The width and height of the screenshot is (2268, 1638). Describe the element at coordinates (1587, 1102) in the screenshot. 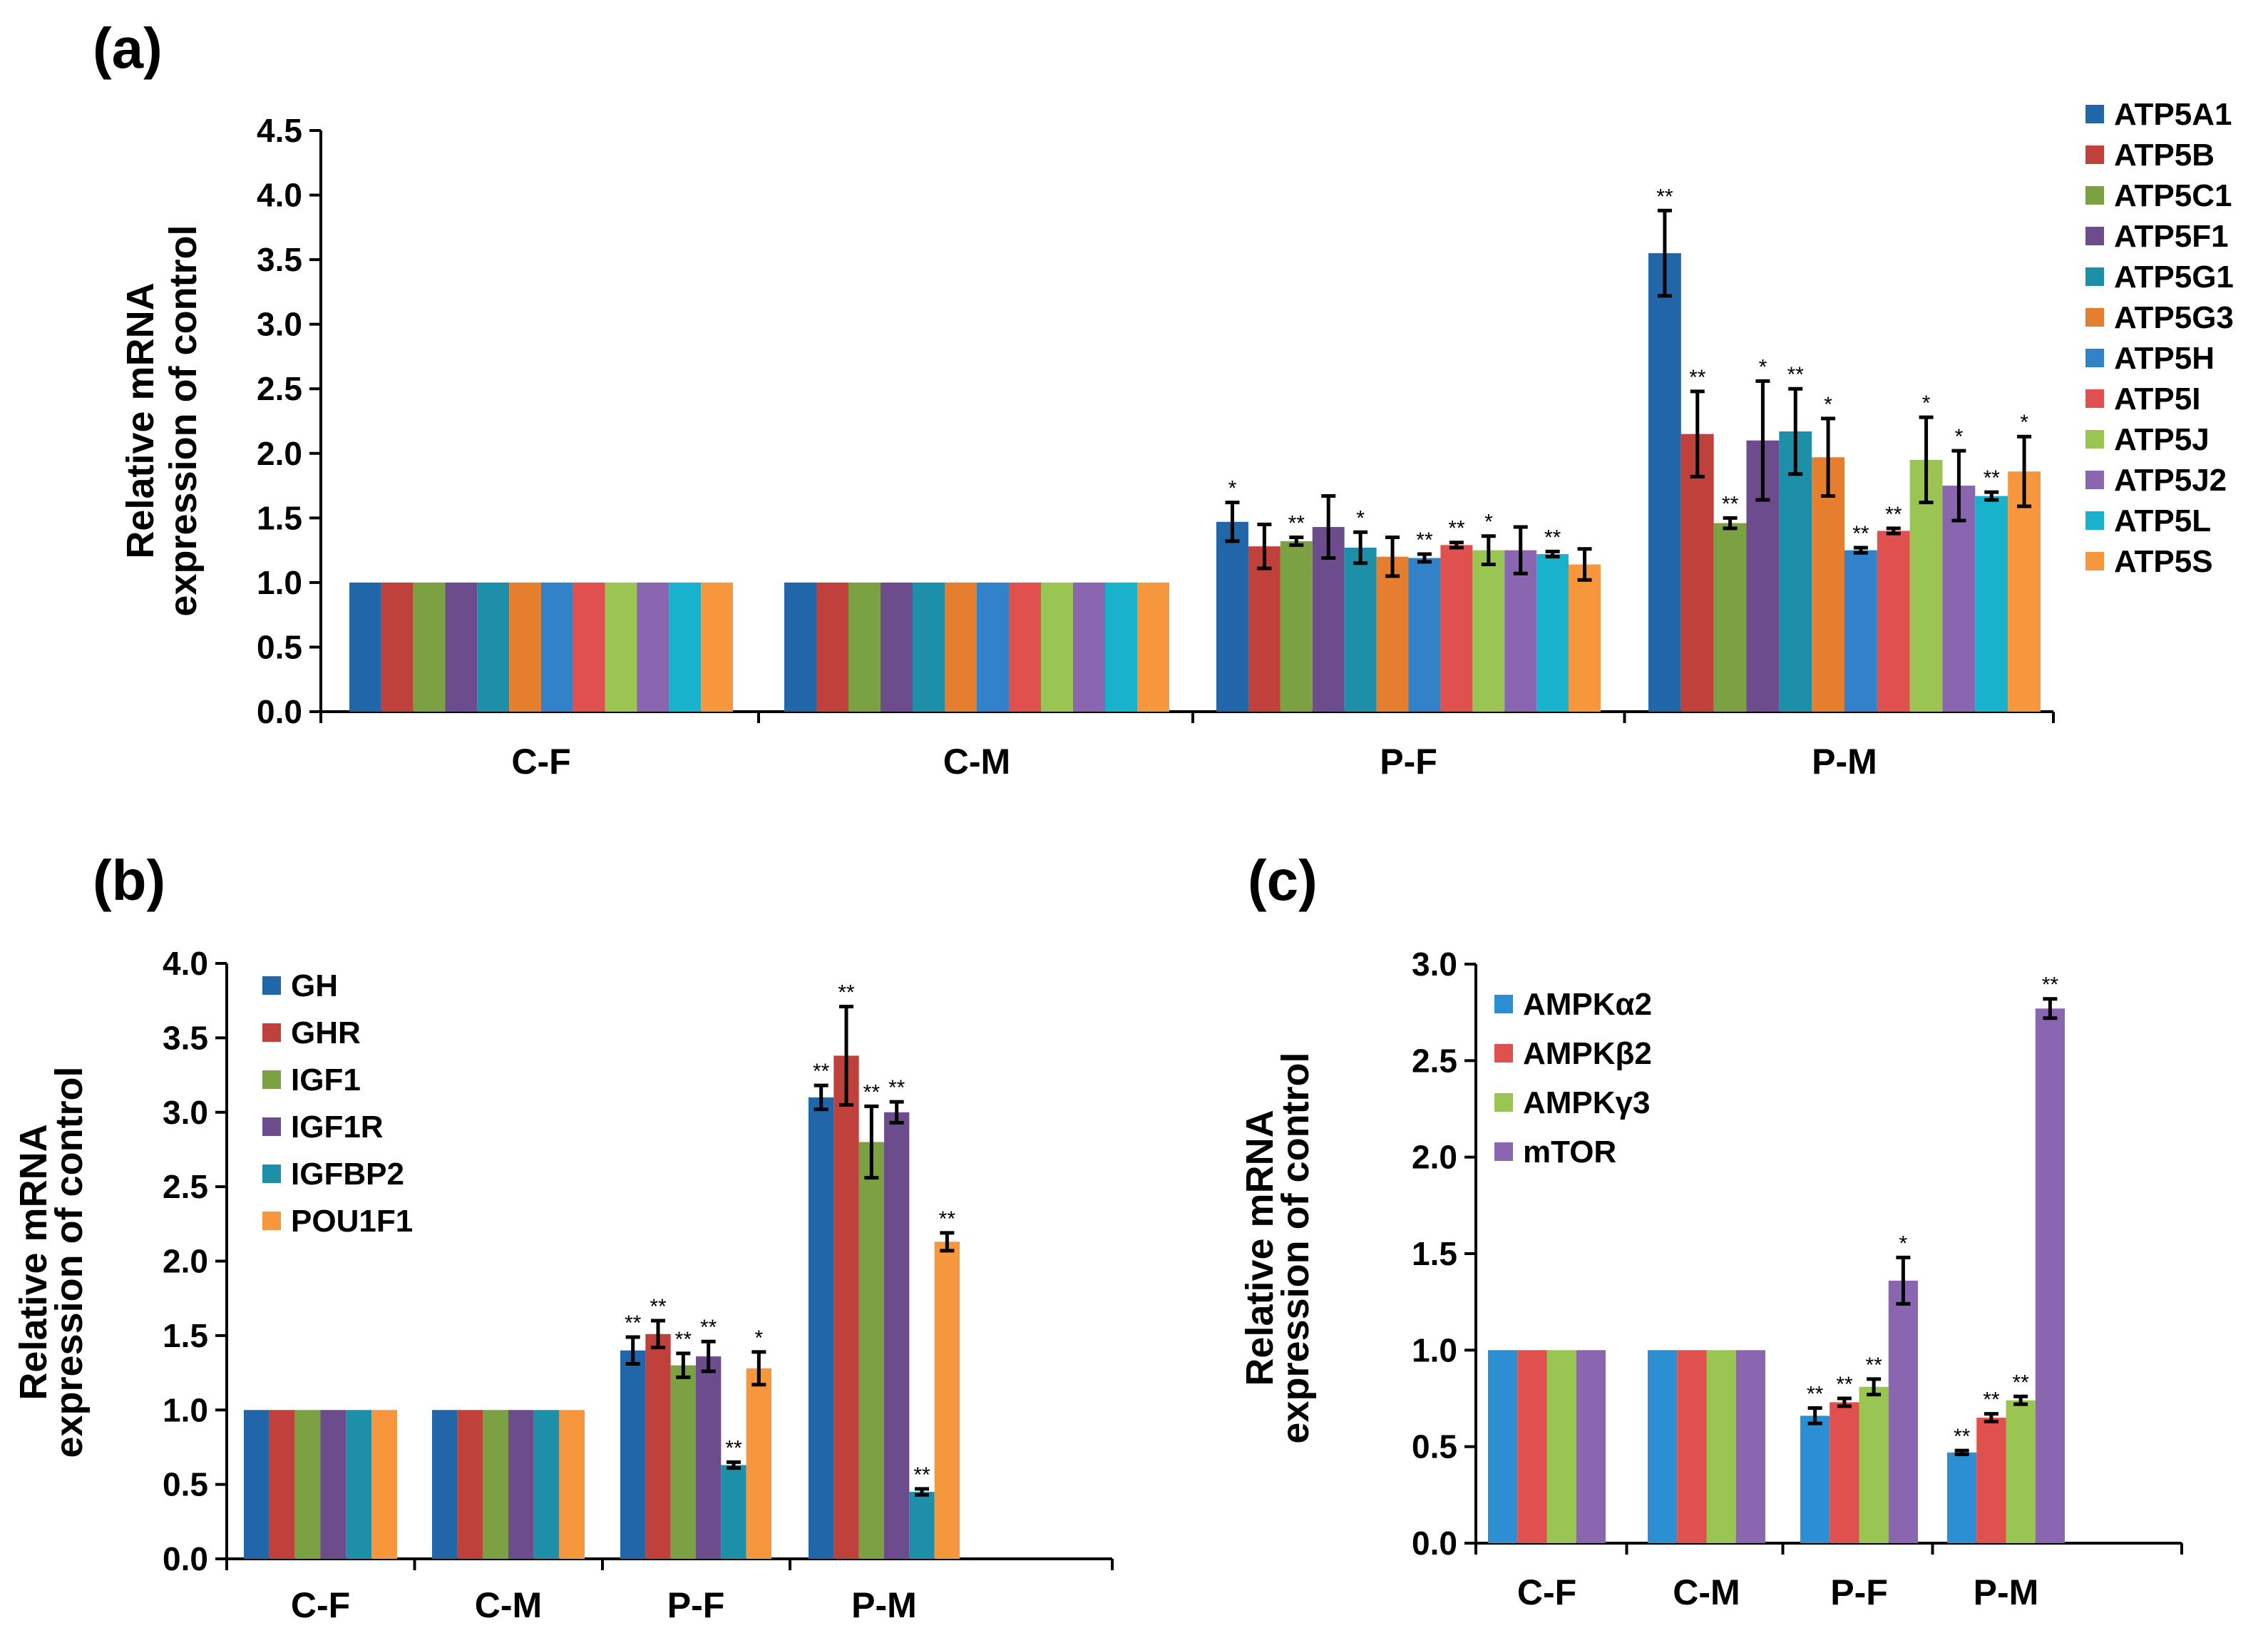

I see `legend-label: AMPKγ3` at that location.